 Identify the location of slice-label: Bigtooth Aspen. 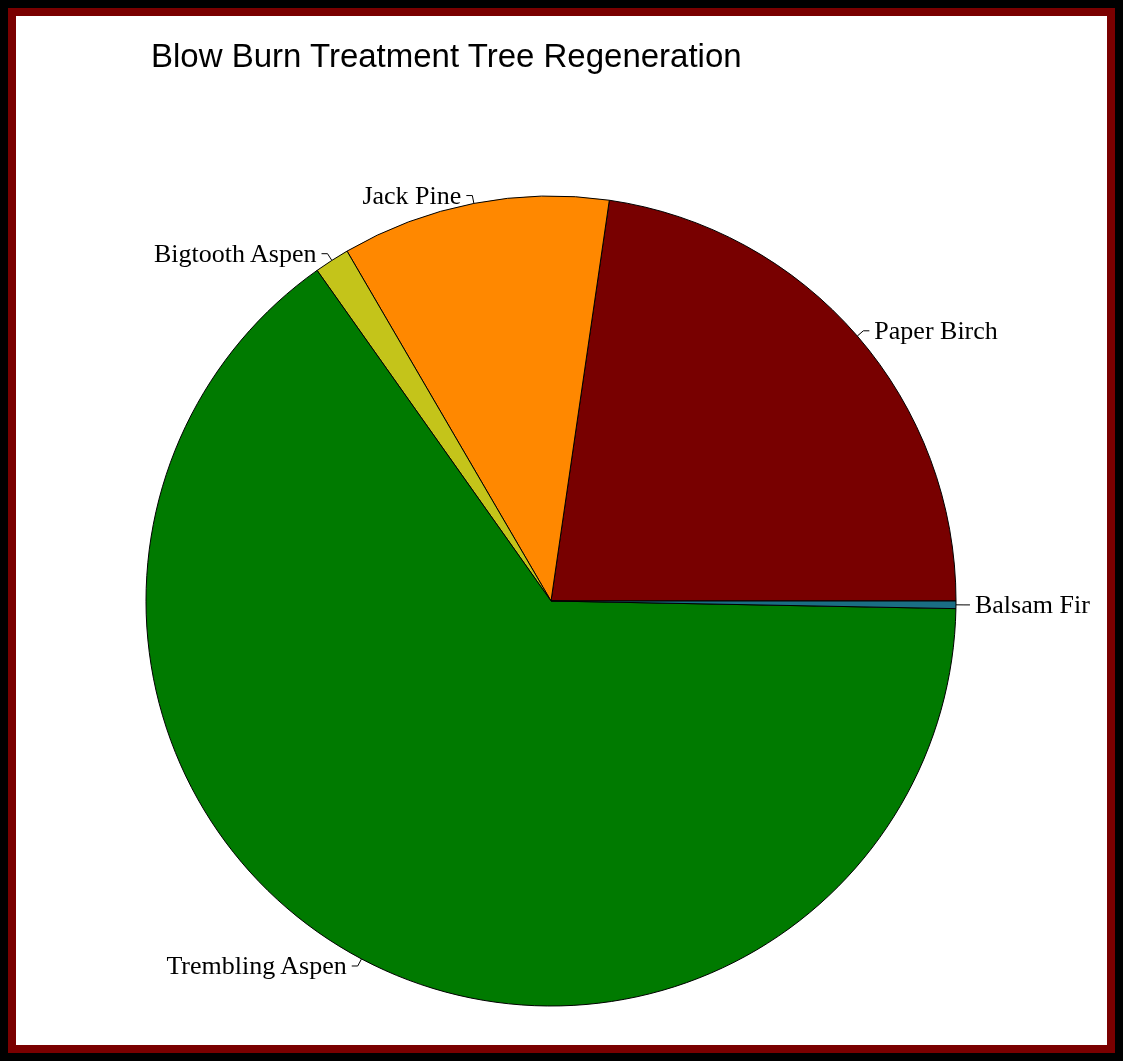
(235, 254).